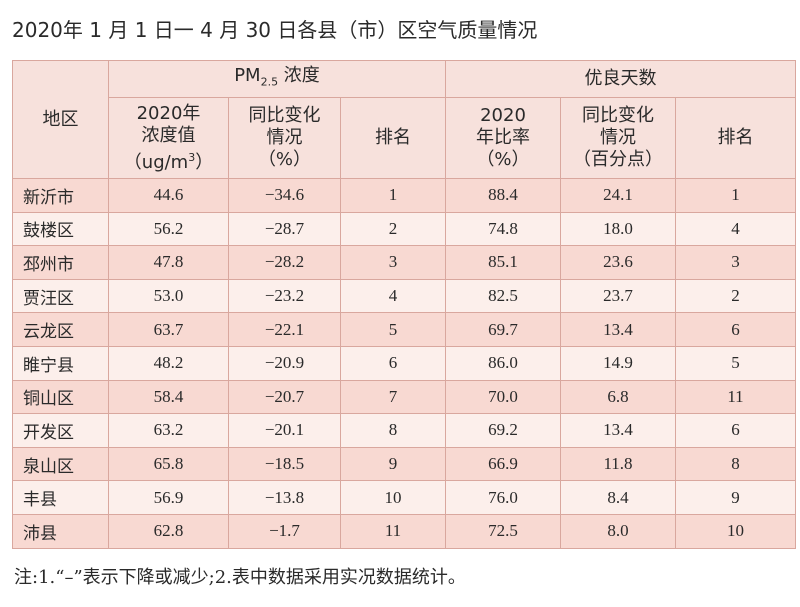  What do you see at coordinates (618, 262) in the screenshot?
I see `value-cell: 23.6` at bounding box center [618, 262].